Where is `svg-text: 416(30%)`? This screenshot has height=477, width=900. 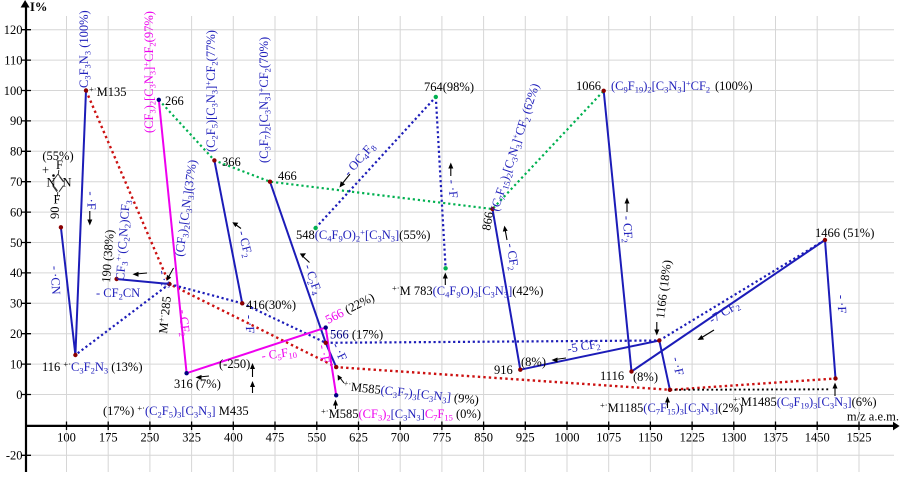 svg-text: 416(30%) is located at coordinates (271, 305).